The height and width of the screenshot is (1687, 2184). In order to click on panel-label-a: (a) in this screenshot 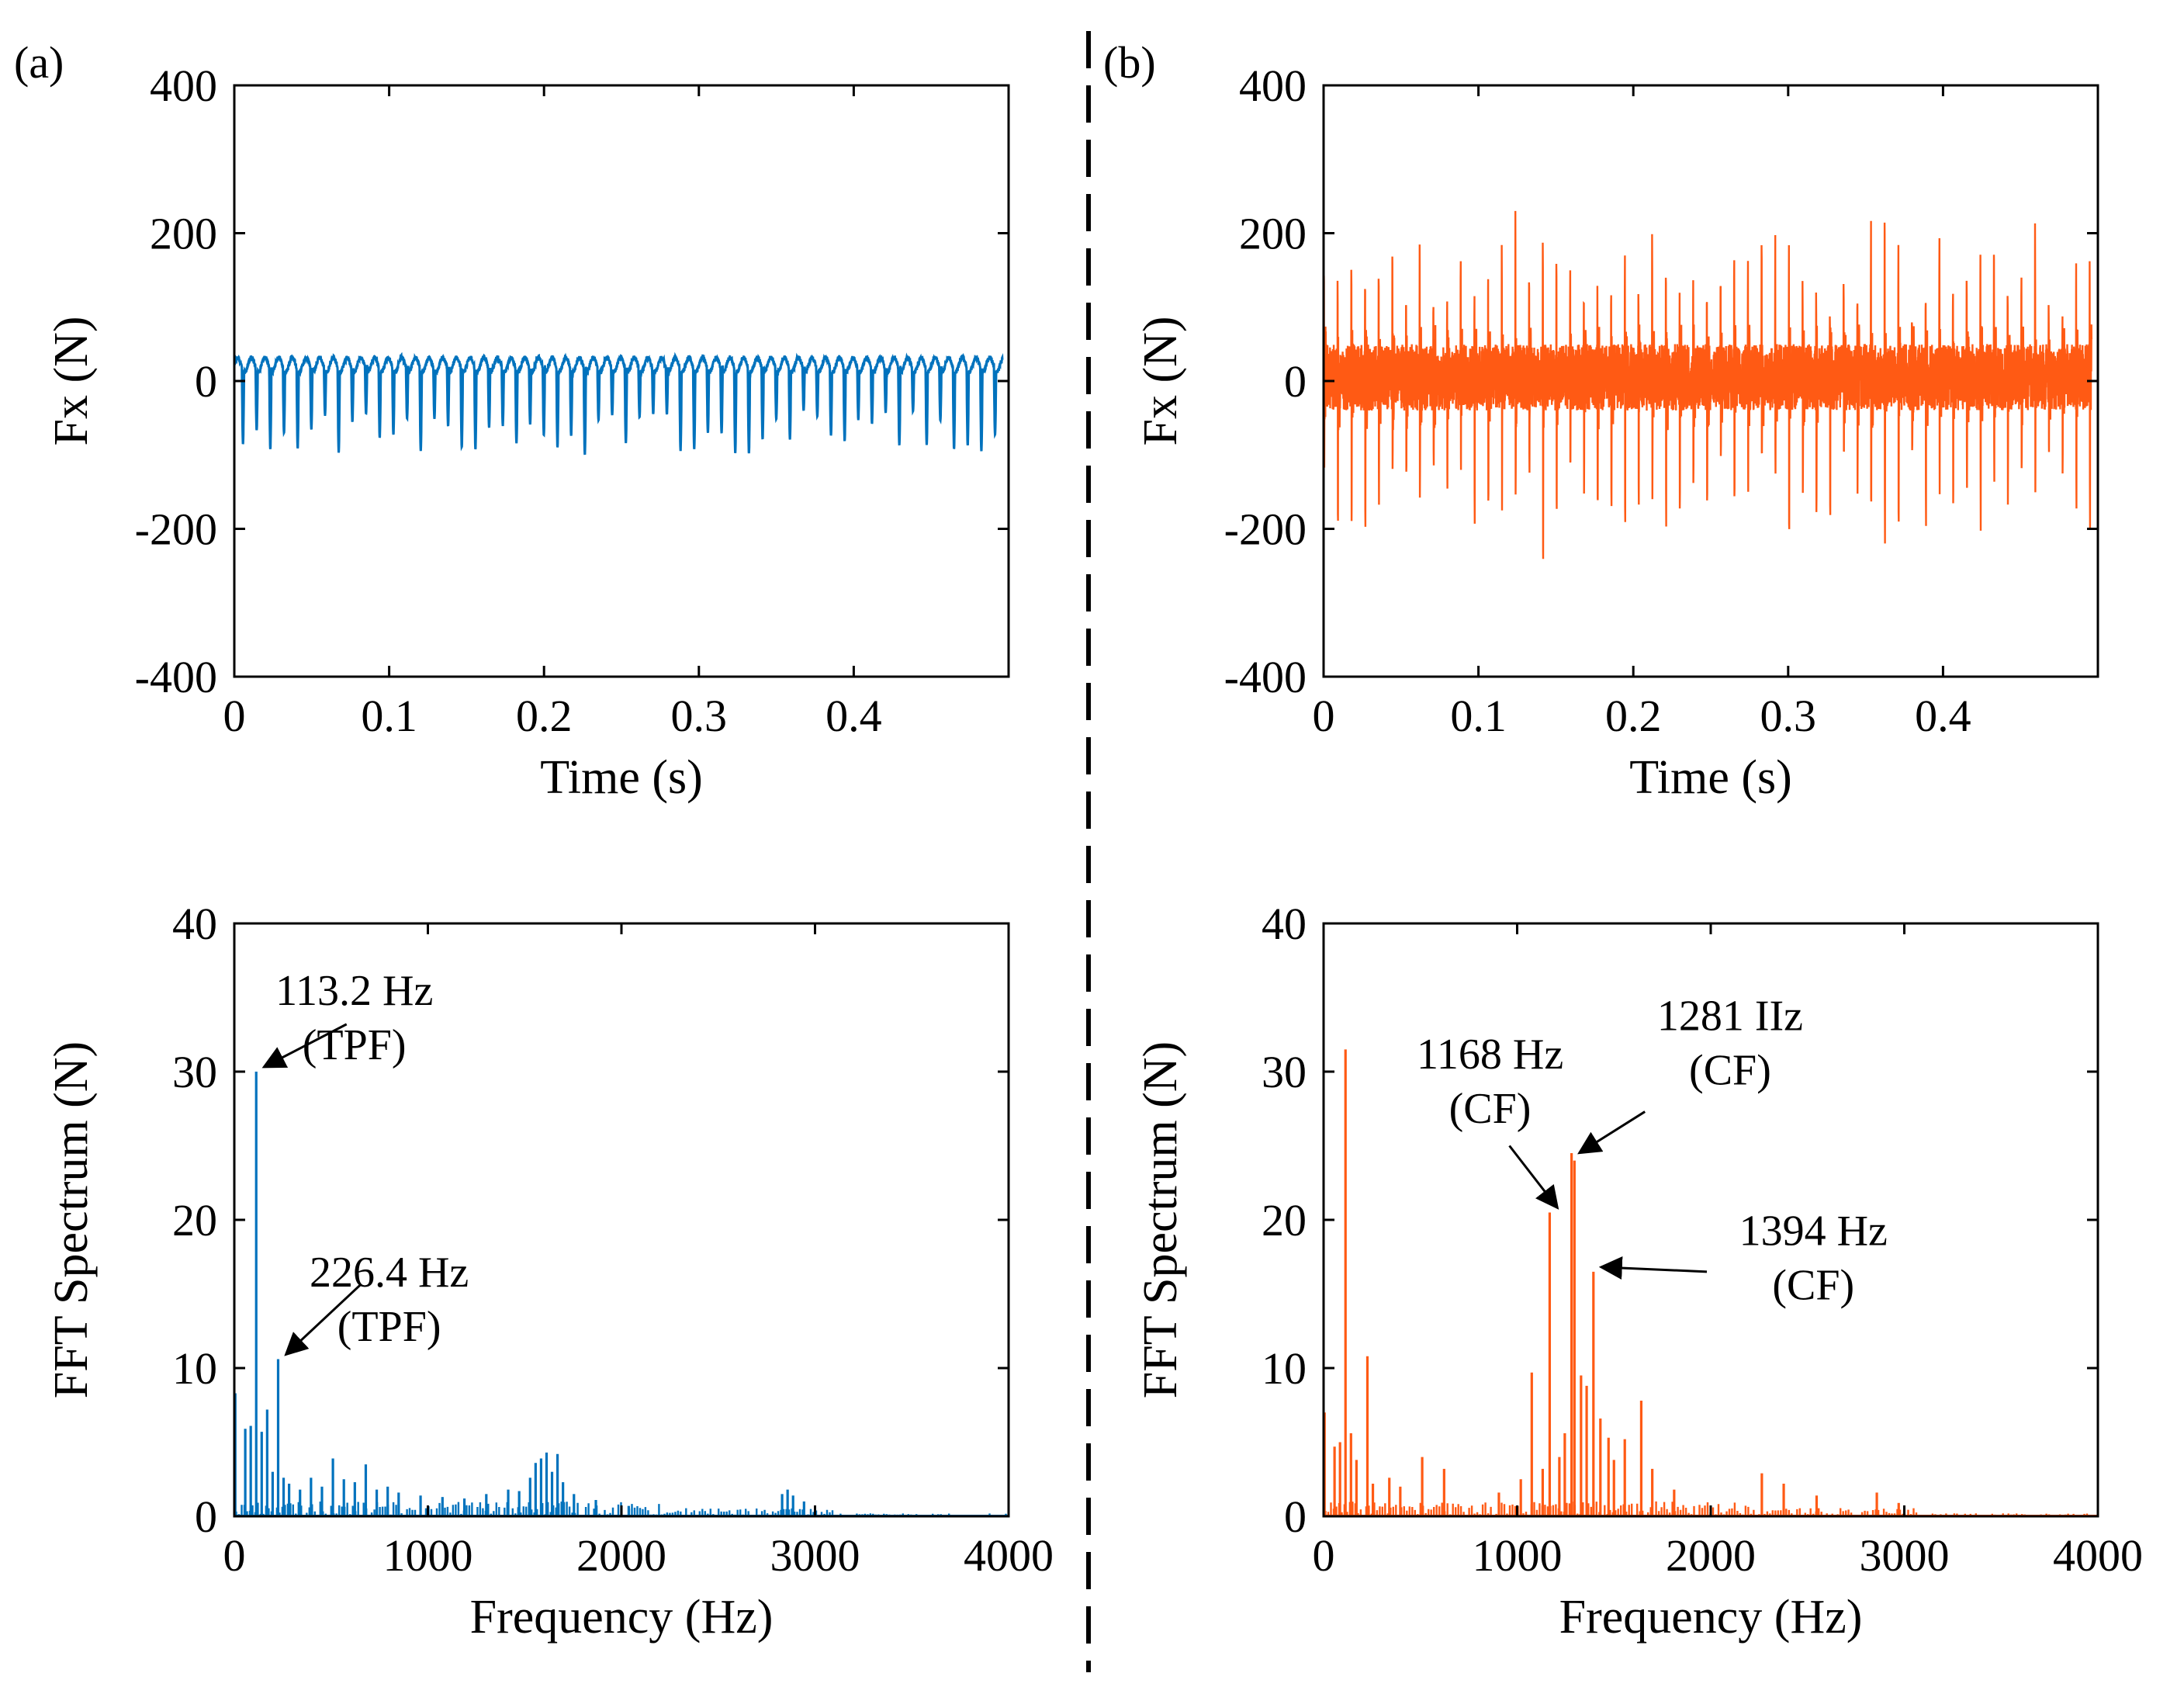, I will do `click(39, 63)`.